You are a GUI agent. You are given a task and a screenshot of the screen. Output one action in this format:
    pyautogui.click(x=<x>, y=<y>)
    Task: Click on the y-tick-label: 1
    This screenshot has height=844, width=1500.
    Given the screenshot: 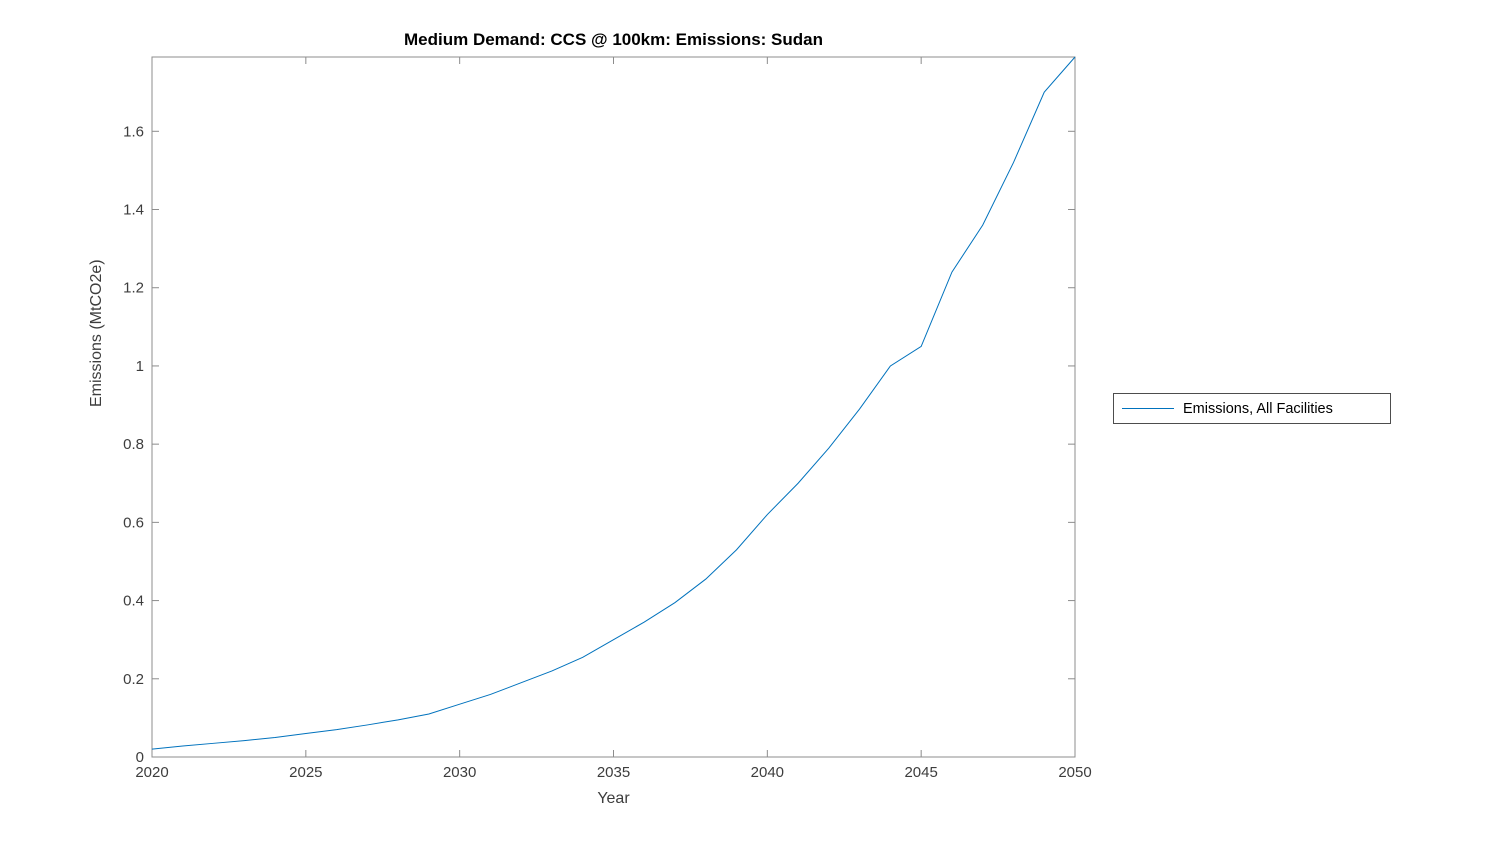 What is the action you would take?
    pyautogui.click(x=140, y=366)
    